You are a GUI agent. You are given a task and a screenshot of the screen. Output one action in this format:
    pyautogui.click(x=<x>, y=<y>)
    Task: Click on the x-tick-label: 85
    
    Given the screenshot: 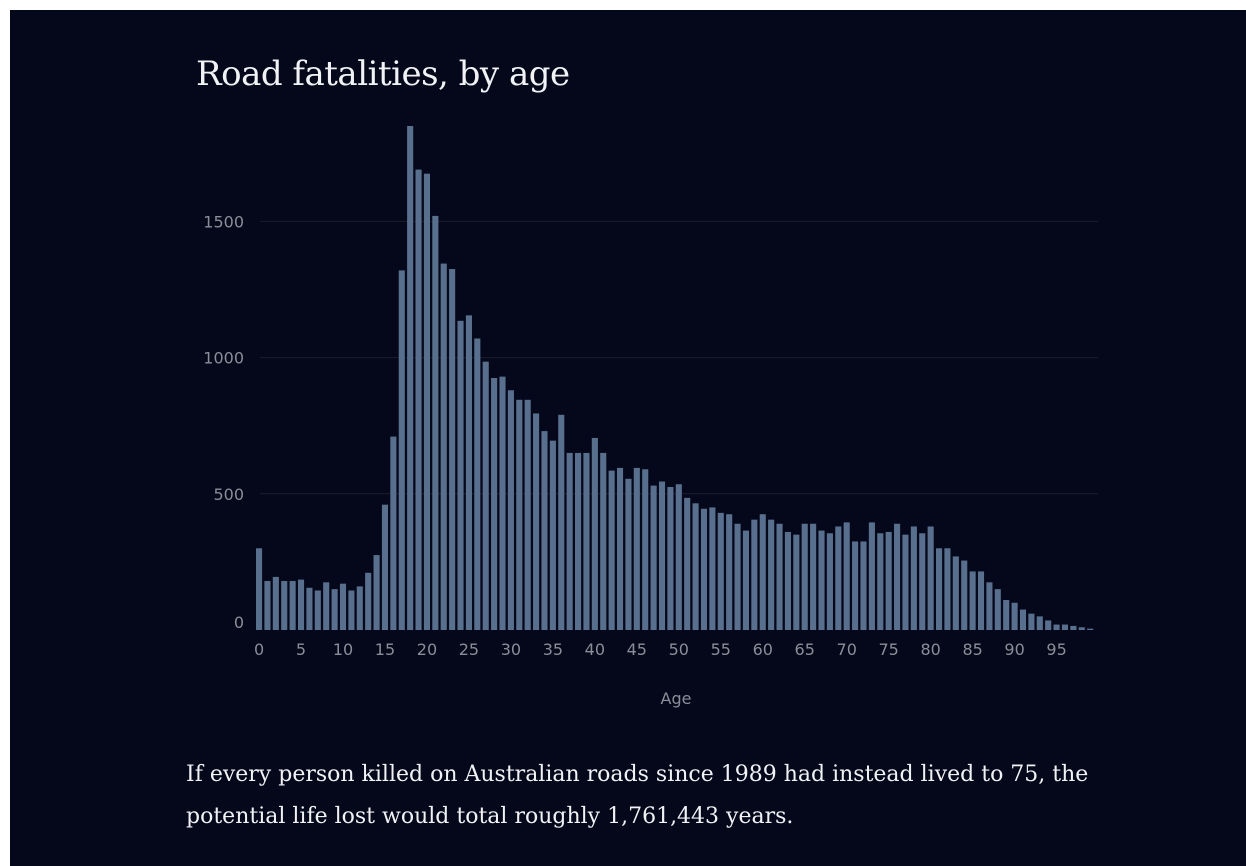 What is the action you would take?
    pyautogui.click(x=972, y=649)
    